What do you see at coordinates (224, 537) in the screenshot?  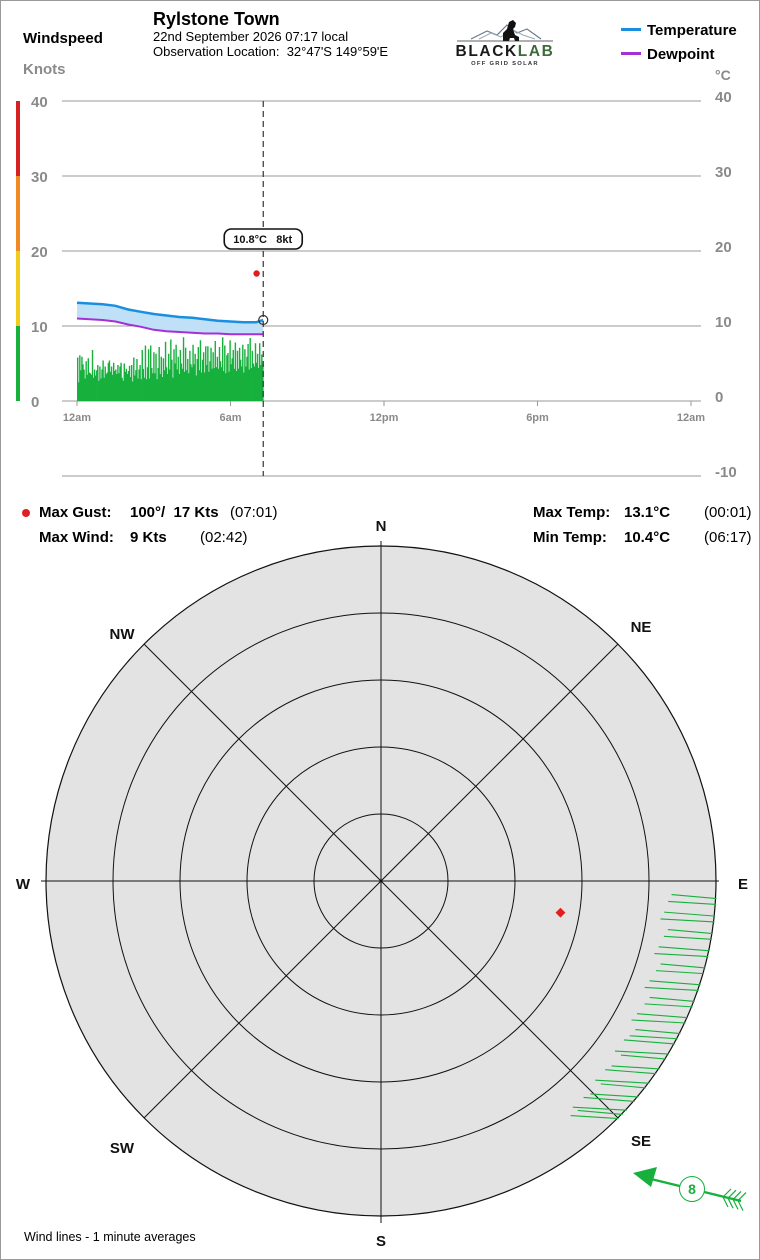 I see `max-wind-time: (02:42)` at bounding box center [224, 537].